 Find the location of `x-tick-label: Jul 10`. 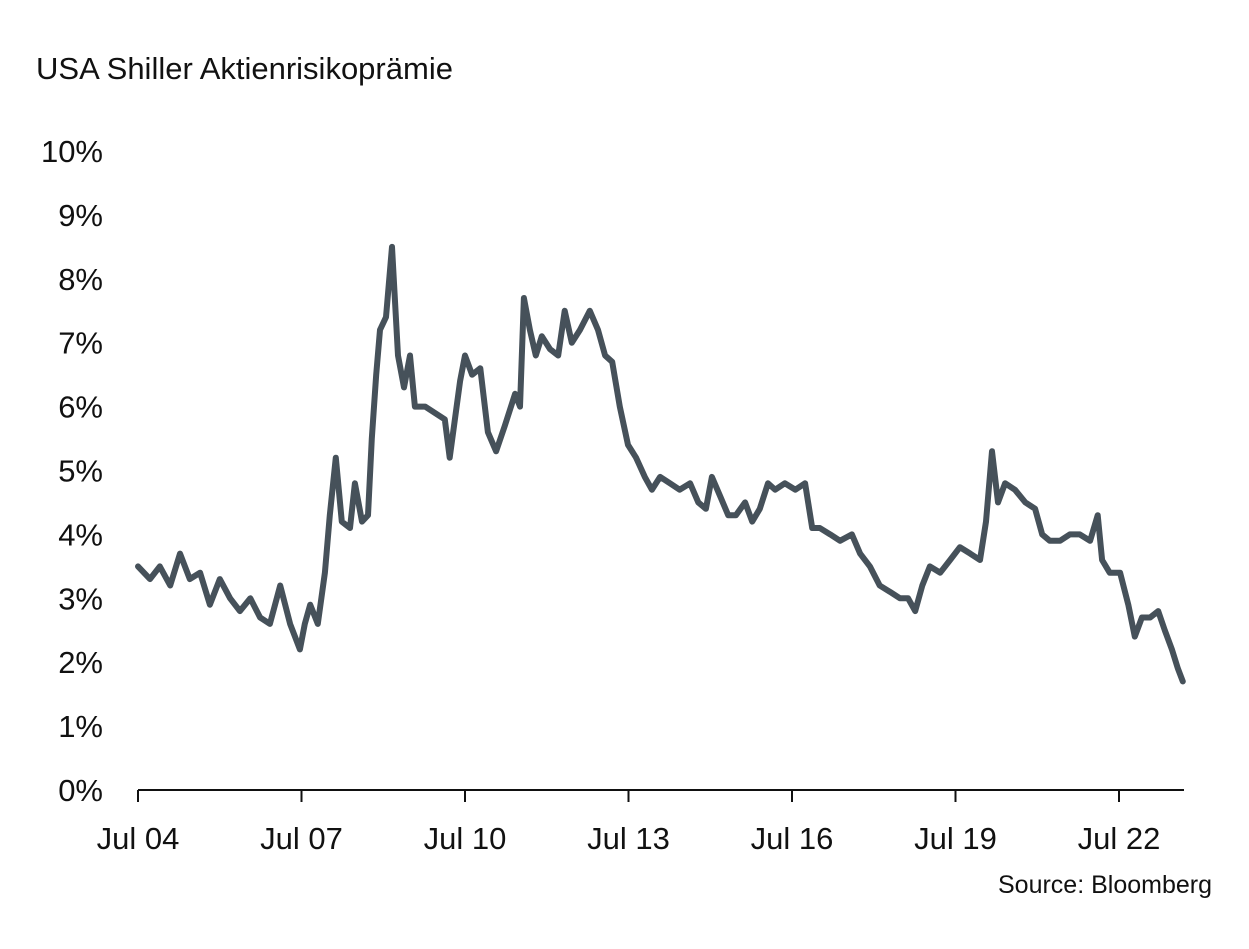

x-tick-label: Jul 10 is located at coordinates (465, 838).